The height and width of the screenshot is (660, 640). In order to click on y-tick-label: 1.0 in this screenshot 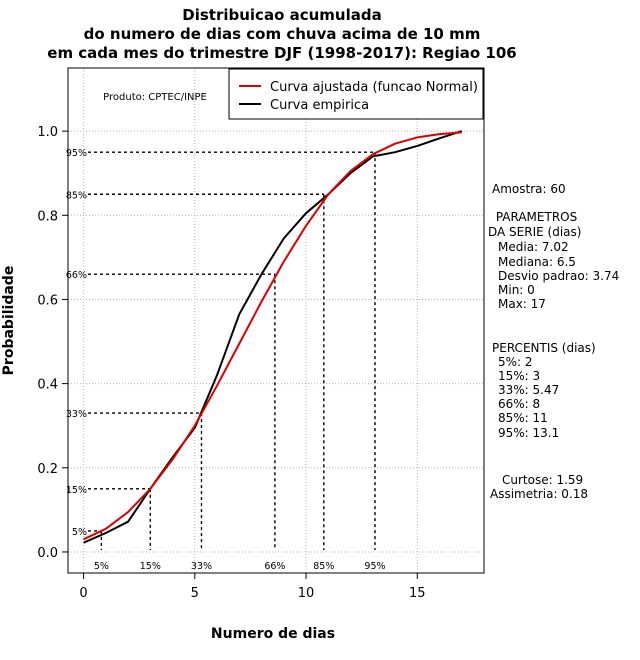, I will do `click(47, 132)`.